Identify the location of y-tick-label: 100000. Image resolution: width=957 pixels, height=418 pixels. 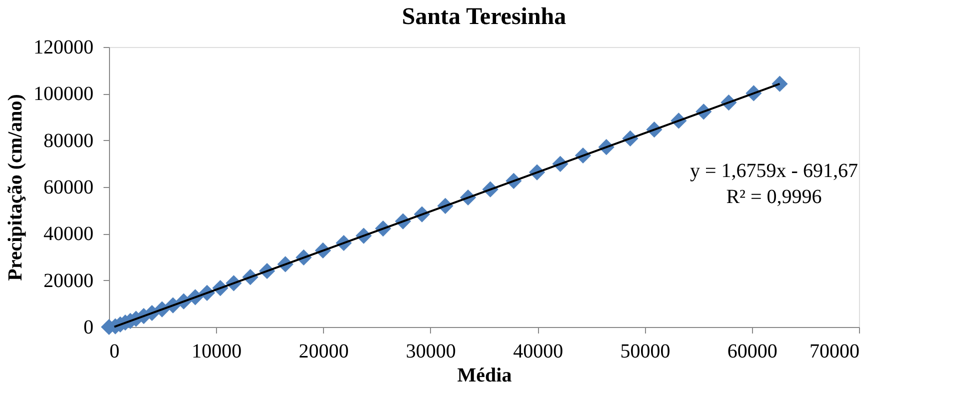
(64, 94).